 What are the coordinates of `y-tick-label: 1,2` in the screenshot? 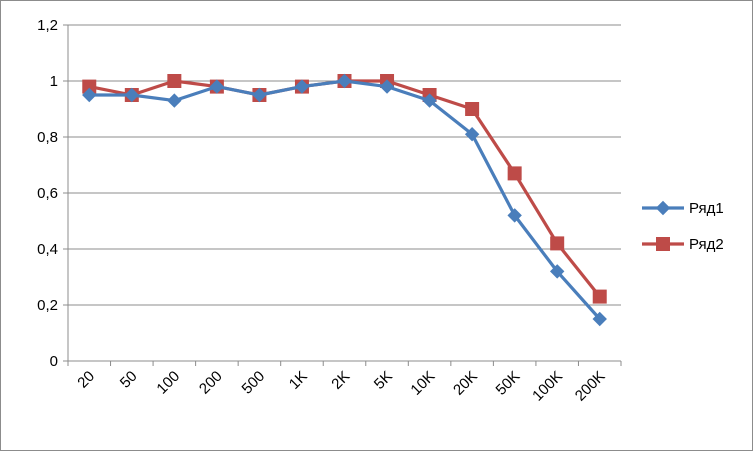 It's located at (47, 25).